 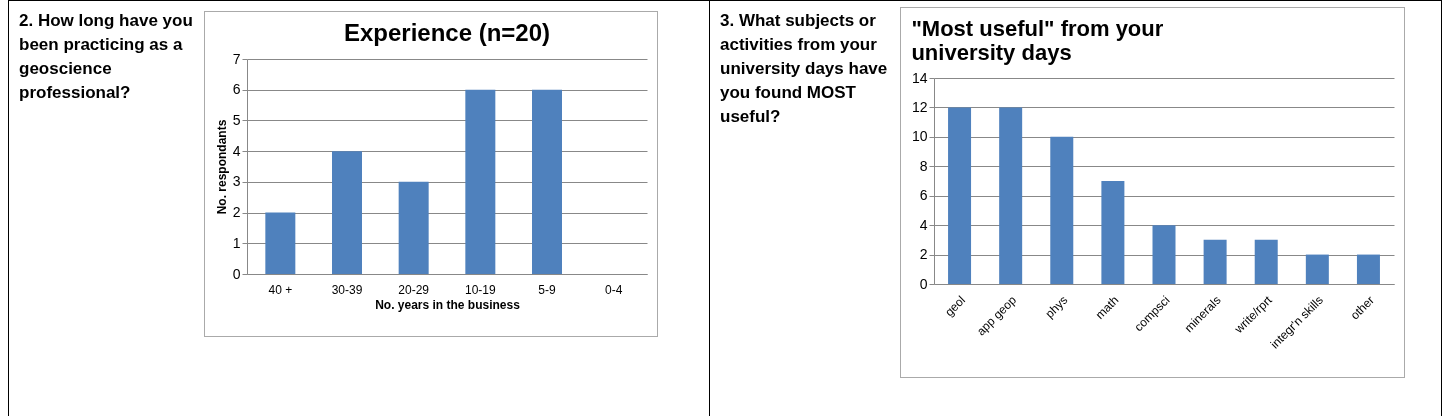 What do you see at coordinates (236, 119) in the screenshot?
I see `y-tick-label: 5` at bounding box center [236, 119].